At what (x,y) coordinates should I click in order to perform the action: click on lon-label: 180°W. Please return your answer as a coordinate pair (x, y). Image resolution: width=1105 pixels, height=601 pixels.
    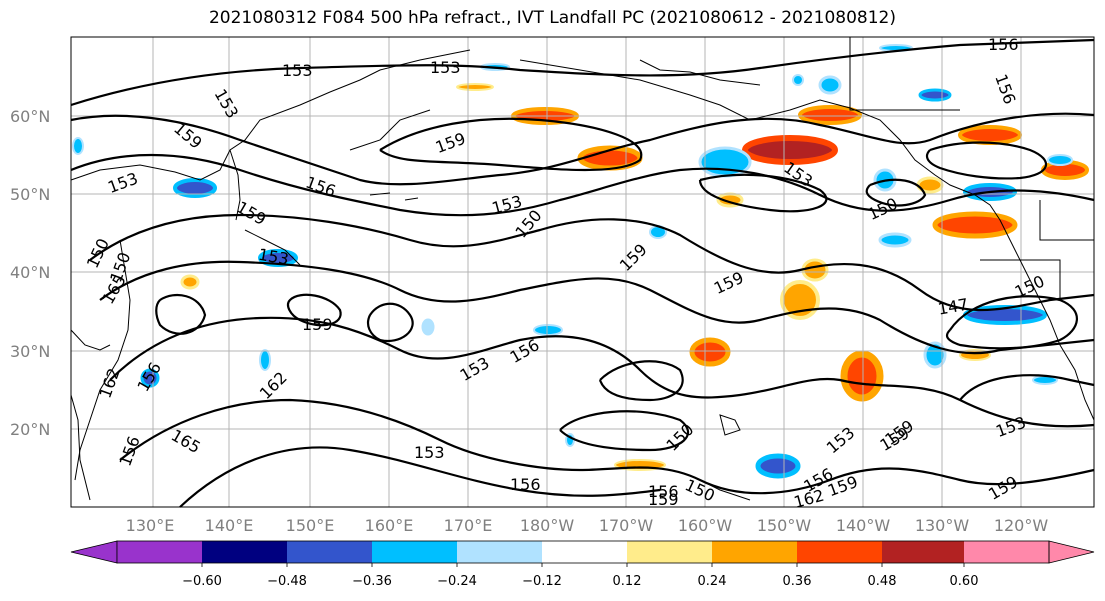
    Looking at the image, I should click on (547, 525).